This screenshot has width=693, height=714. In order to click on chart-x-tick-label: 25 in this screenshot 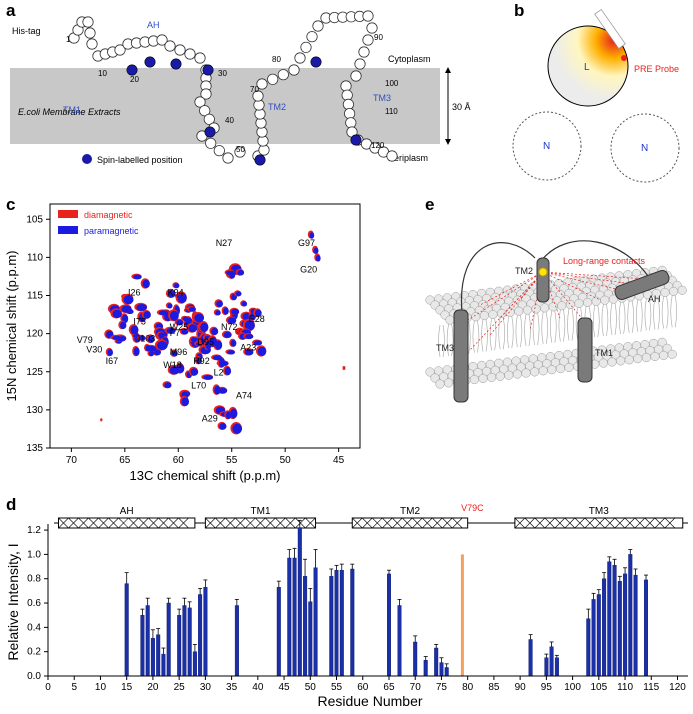, I will do `click(180, 687)`.